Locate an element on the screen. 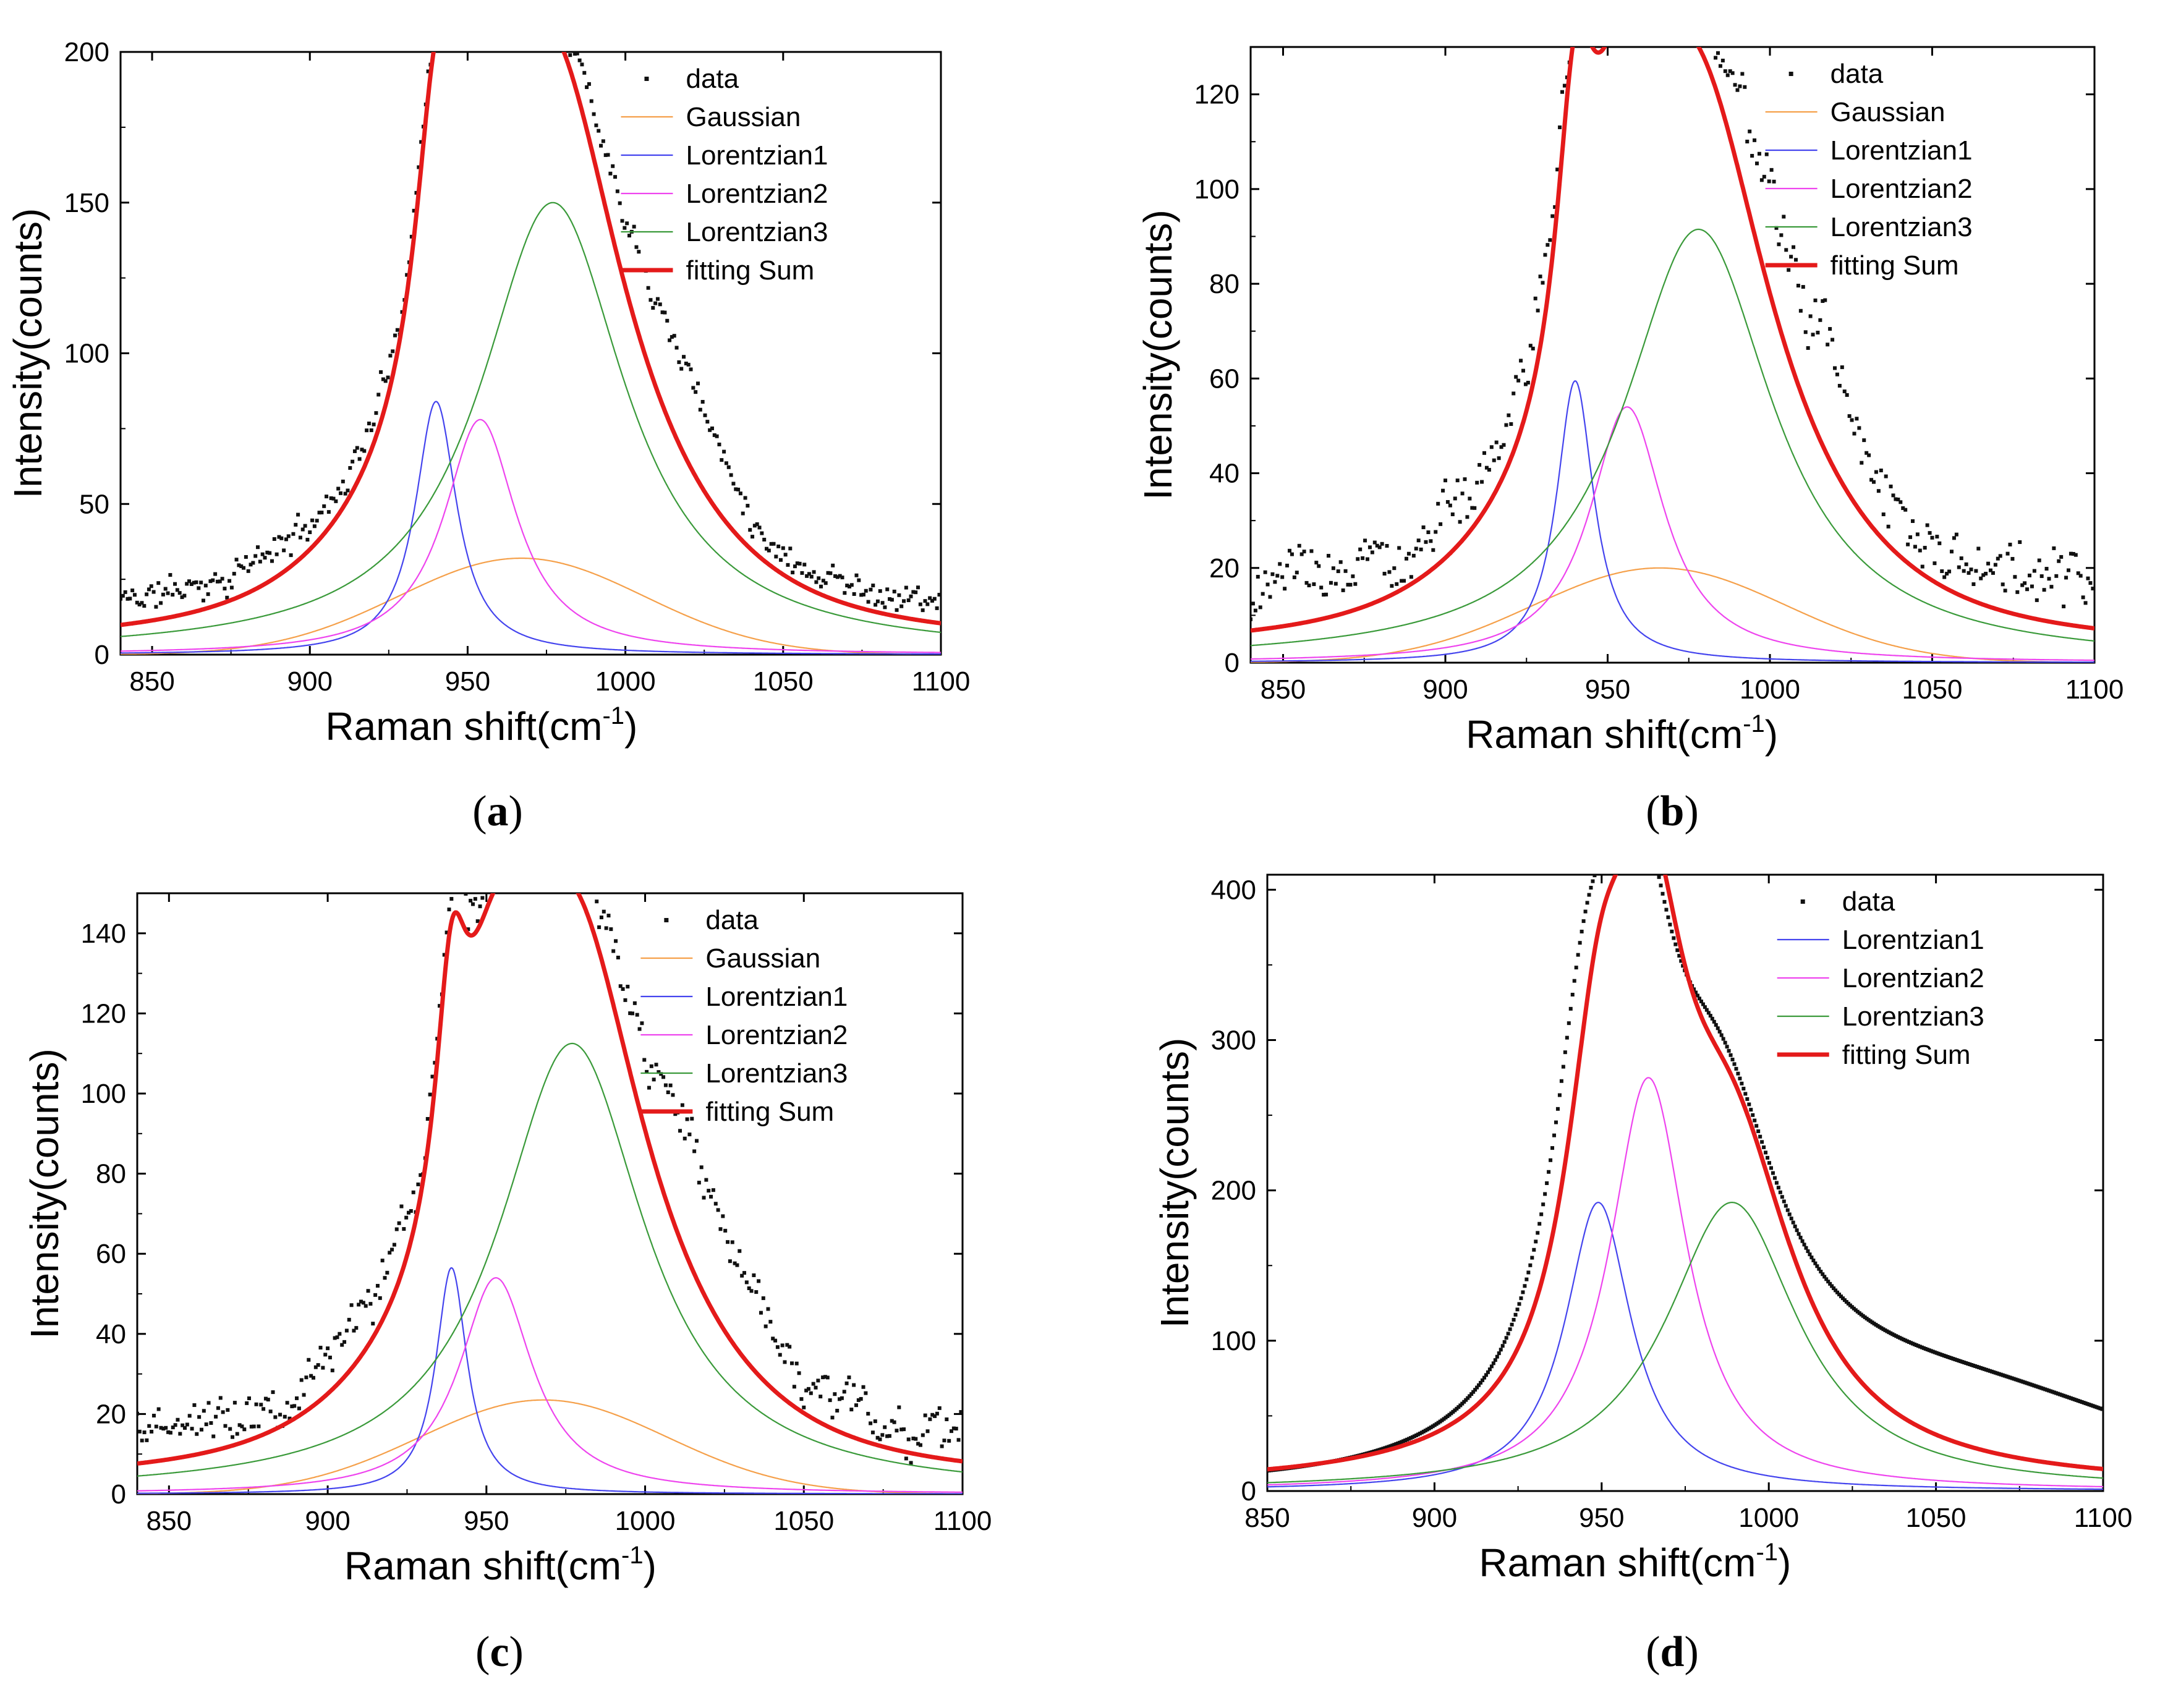  legend-label: Lorentzian2 is located at coordinates (1913, 978).